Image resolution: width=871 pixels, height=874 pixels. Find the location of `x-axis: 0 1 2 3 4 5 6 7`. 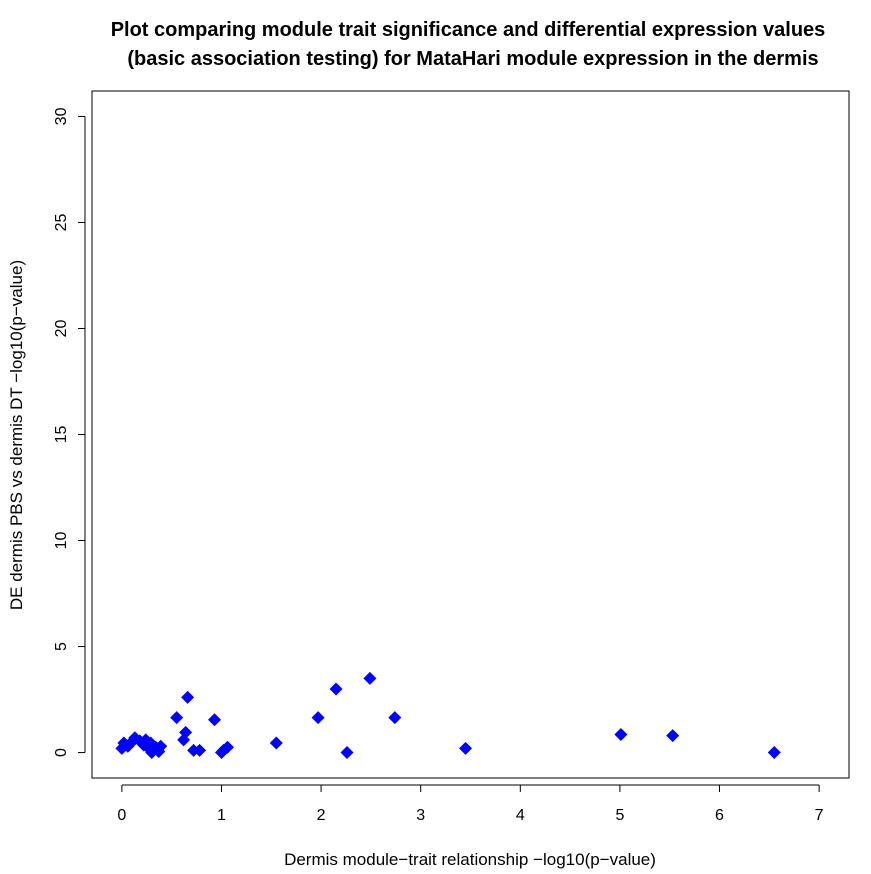

x-axis: 0 1 2 3 4 5 6 7 is located at coordinates (470, 804).